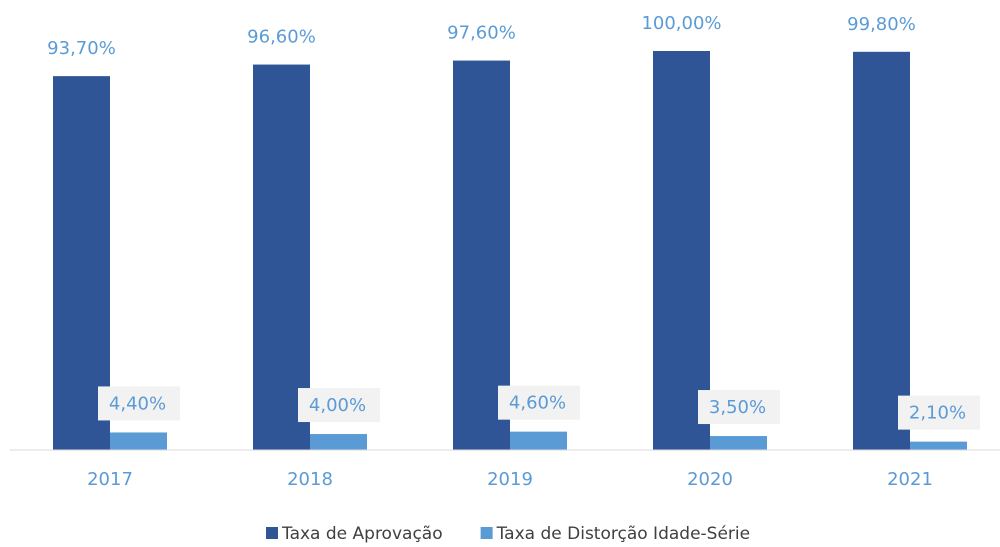 This screenshot has height=547, width=1000. I want to click on data-label: 2,10%, so click(937, 413).